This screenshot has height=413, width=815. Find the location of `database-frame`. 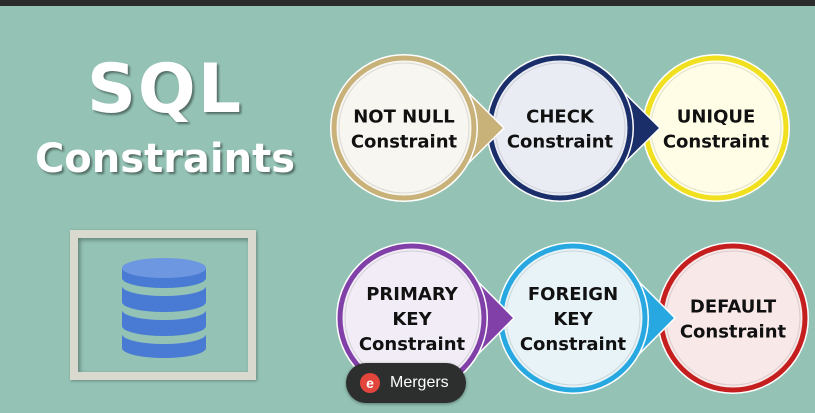

database-frame is located at coordinates (163, 305).